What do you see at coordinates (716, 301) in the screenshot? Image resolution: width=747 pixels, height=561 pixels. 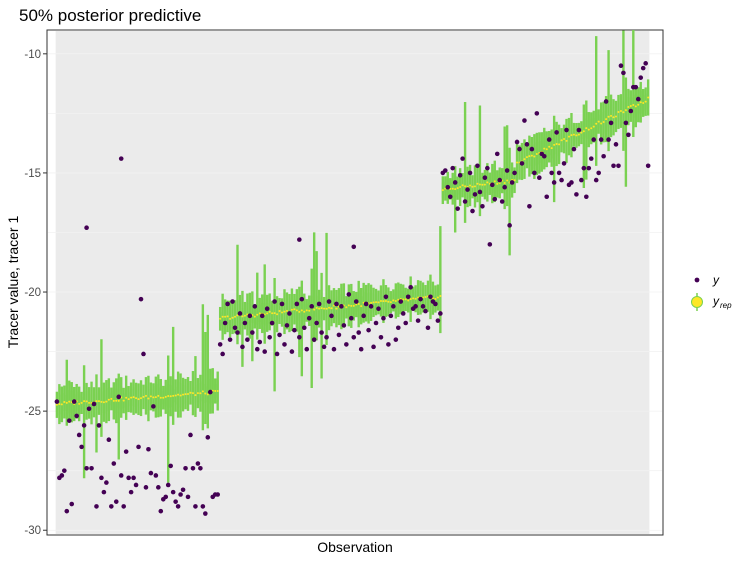 I see `legend-rep-label: y` at bounding box center [716, 301].